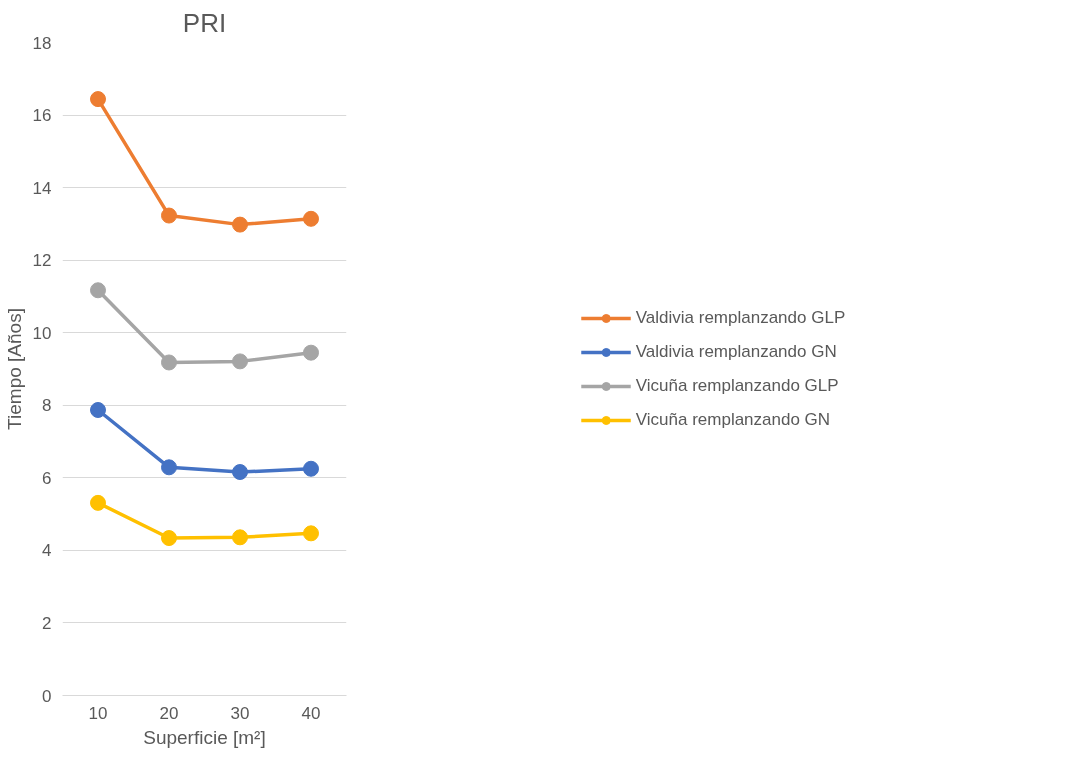 This screenshot has width=1088, height=757. I want to click on y-tick-label: 6, so click(47, 478).